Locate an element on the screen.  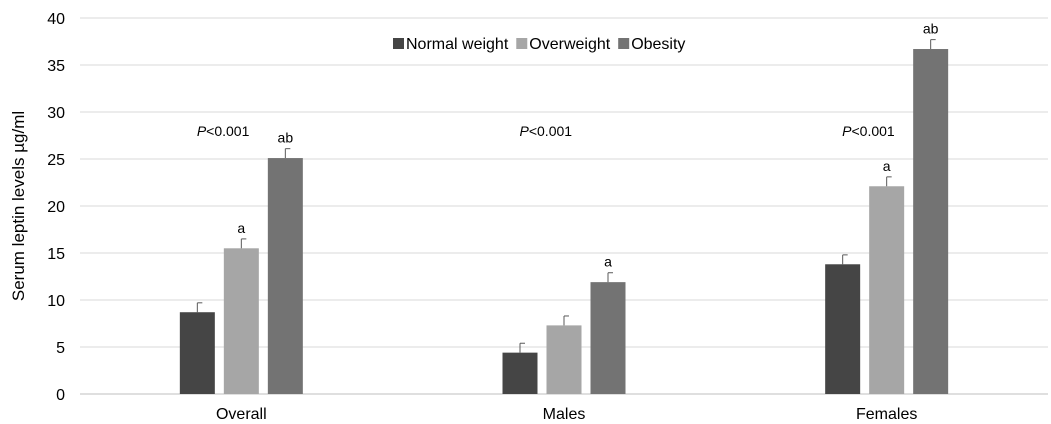
legend: Normal weight Overweight Obesity is located at coordinates (539, 44).